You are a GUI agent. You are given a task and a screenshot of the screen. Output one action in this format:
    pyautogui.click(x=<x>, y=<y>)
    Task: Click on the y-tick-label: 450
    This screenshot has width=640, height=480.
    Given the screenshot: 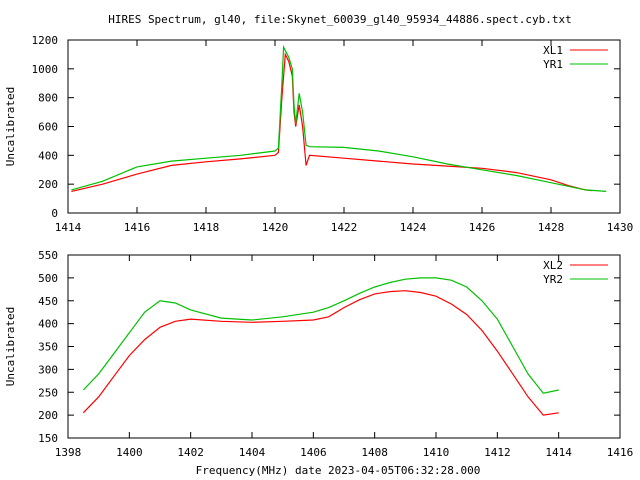 What is the action you would take?
    pyautogui.click(x=48, y=301)
    